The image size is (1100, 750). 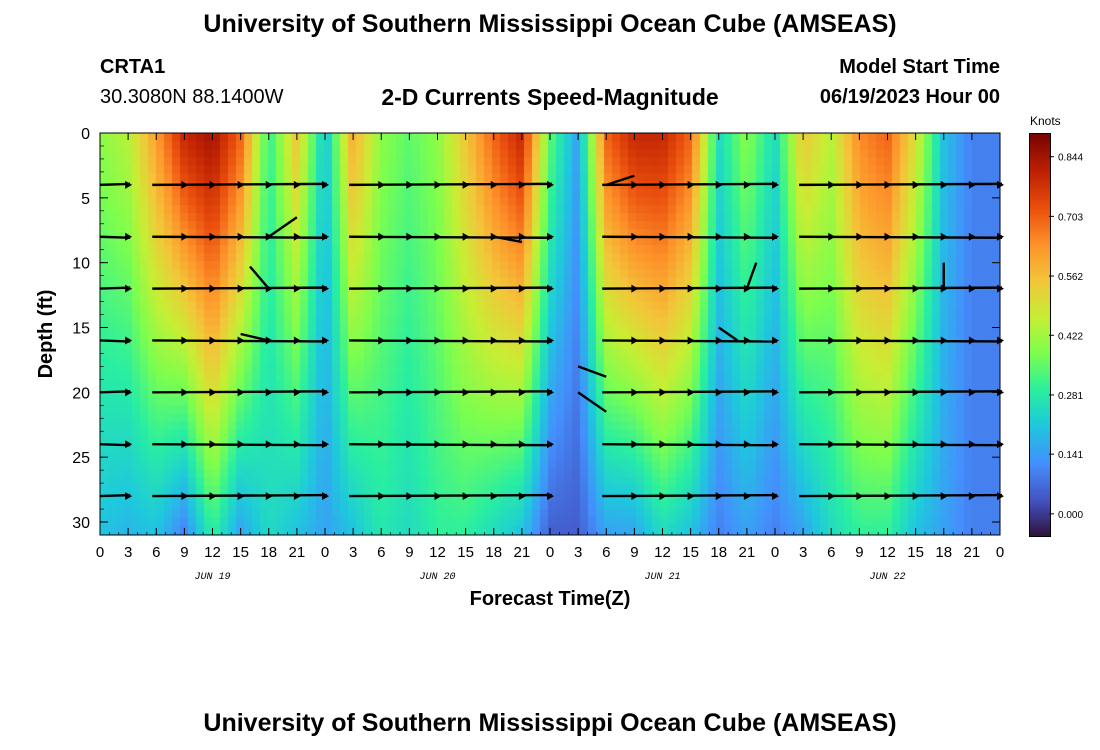 I want to click on y-tick-label: 30, so click(x=81, y=523).